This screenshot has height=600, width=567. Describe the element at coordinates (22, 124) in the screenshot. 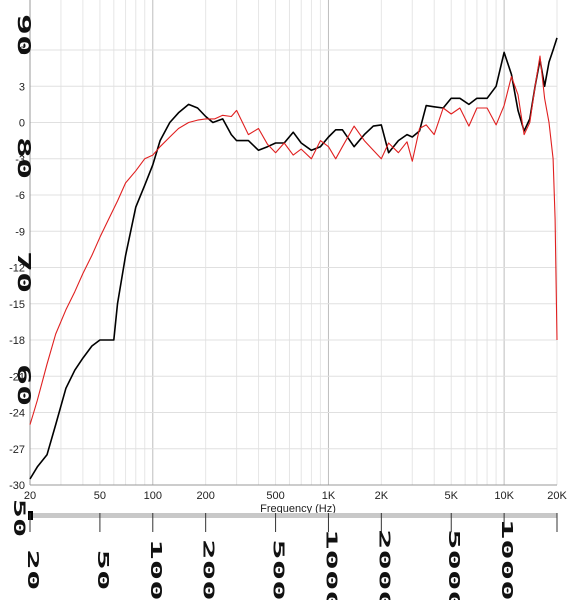

I see `y-tick-label: 0` at that location.